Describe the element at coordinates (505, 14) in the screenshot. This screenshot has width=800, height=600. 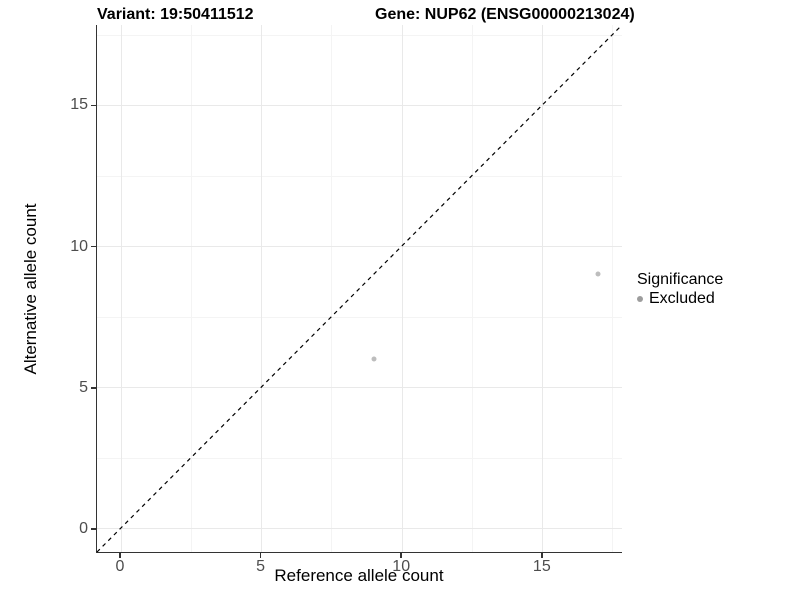
I see `plot-title-gene: Gene: NUP62 (ENSG00000213024)` at that location.